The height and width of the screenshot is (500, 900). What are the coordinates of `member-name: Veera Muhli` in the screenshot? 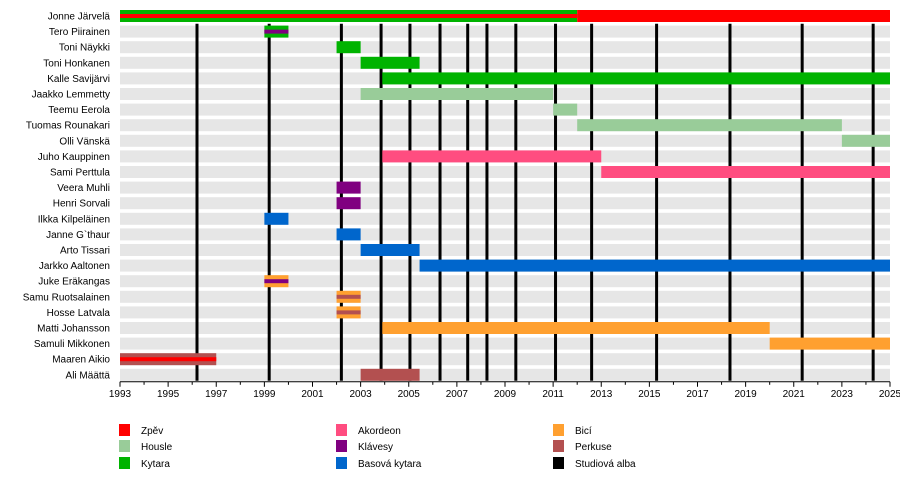 It's located at (83, 188).